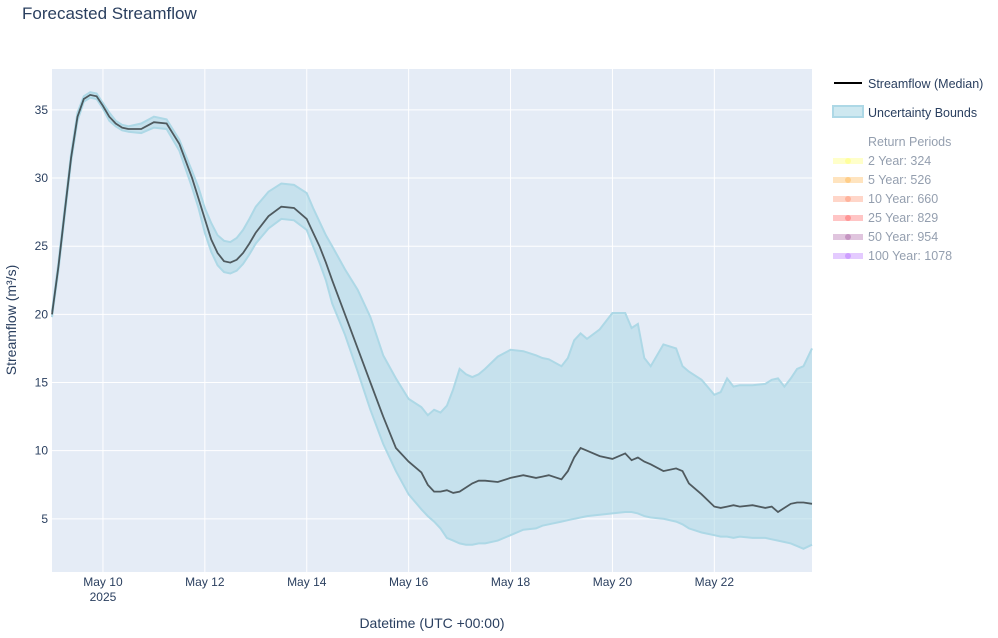 This screenshot has width=998, height=638. I want to click on legend-return-period-item: 2 Year: 324, so click(882, 161).